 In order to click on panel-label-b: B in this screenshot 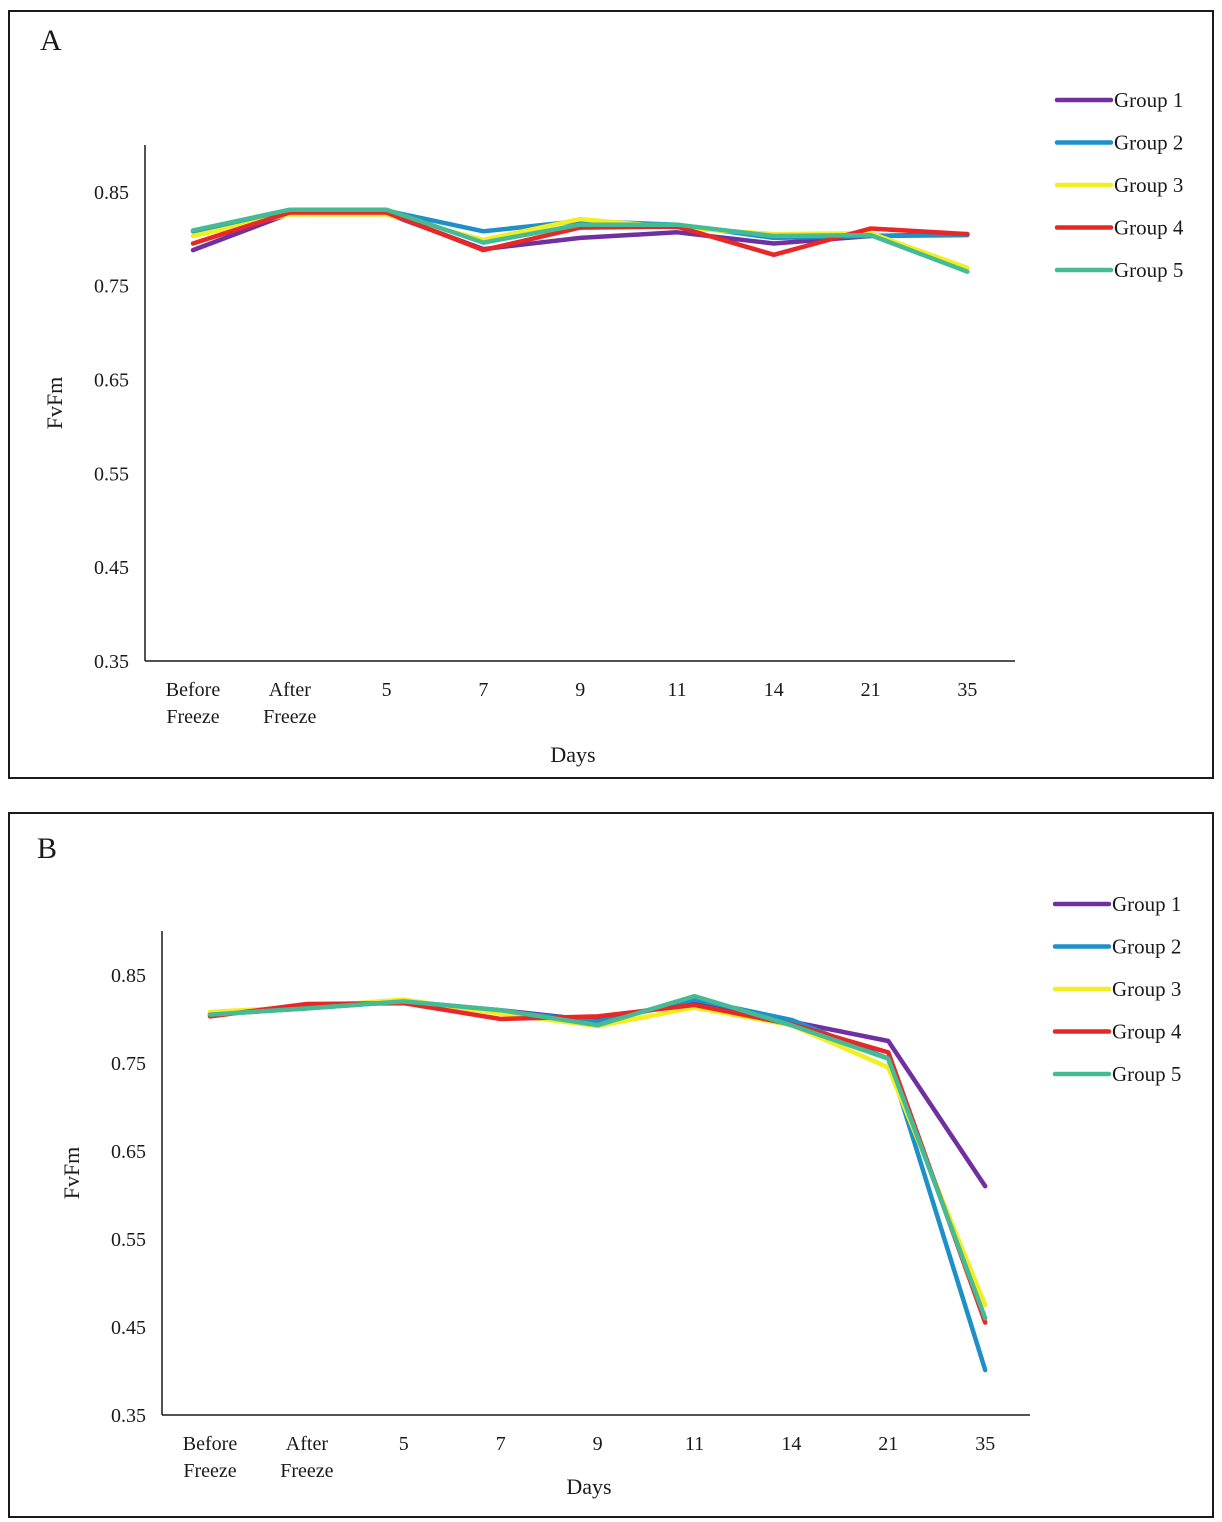, I will do `click(47, 848)`.